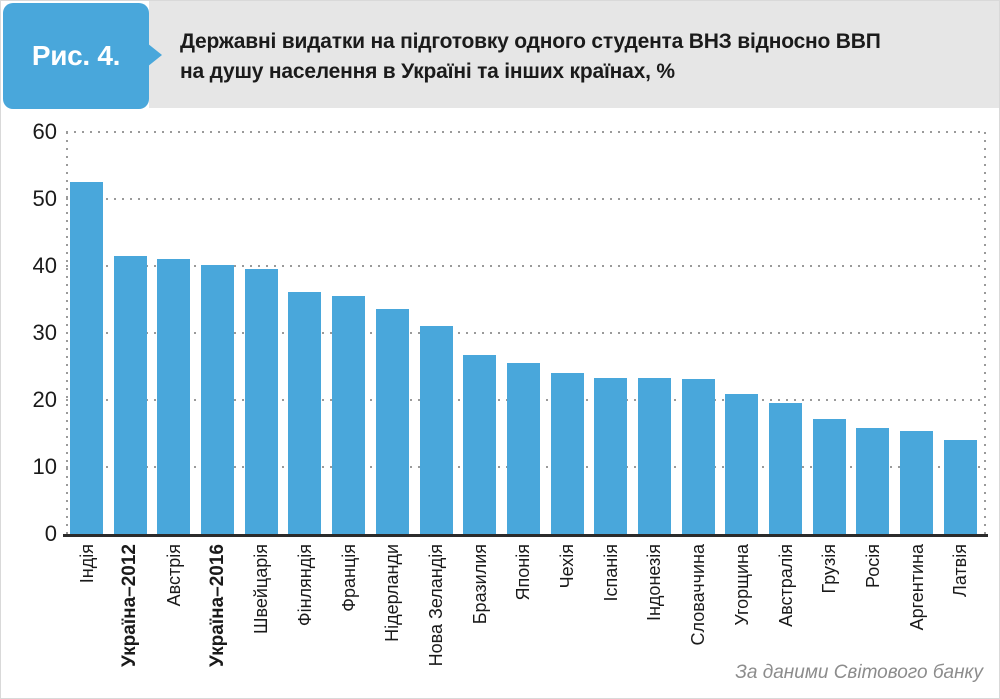 Image resolution: width=1000 pixels, height=699 pixels. Describe the element at coordinates (829, 476) in the screenshot. I see `bar-Грузія` at that location.